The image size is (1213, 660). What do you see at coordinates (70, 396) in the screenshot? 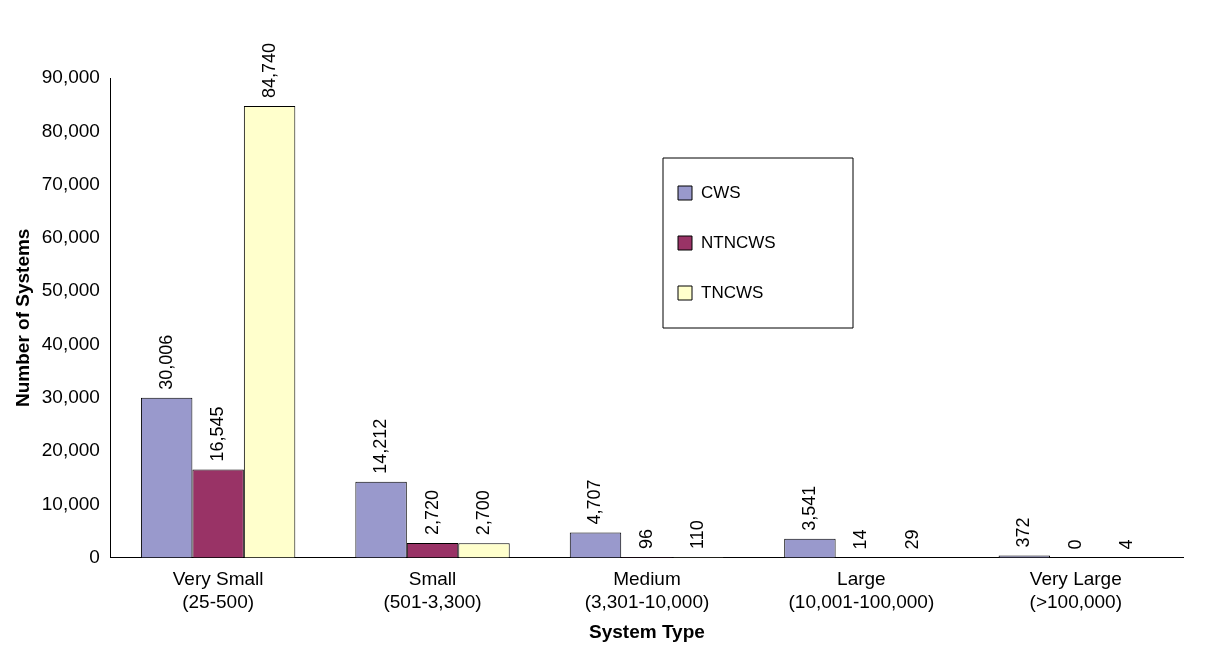
I see `y-tick-label: 30,000` at bounding box center [70, 396].